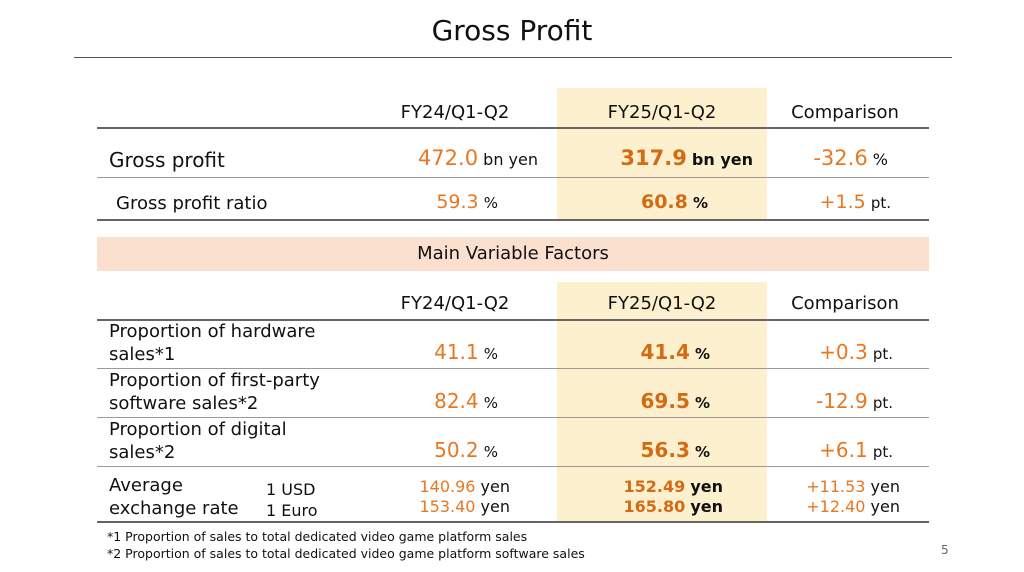  Describe the element at coordinates (513, 57) in the screenshot. I see `title-divider` at that location.